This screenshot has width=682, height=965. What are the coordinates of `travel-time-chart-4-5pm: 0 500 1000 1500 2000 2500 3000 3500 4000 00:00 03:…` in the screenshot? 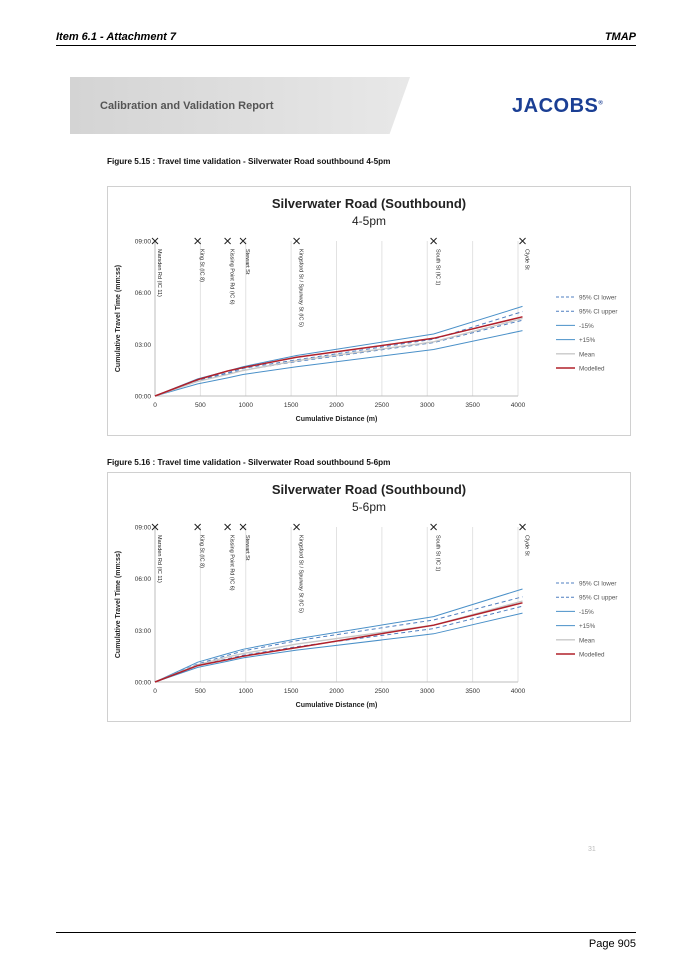 It's located at (366, 330).